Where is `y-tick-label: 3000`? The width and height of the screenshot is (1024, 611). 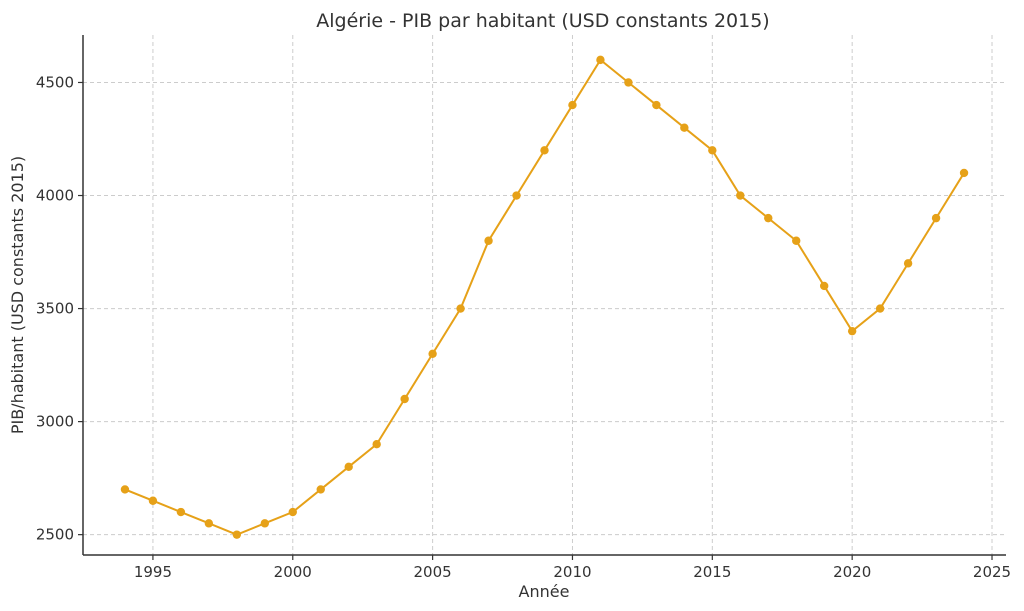
y-tick-label: 3000 is located at coordinates (55, 422).